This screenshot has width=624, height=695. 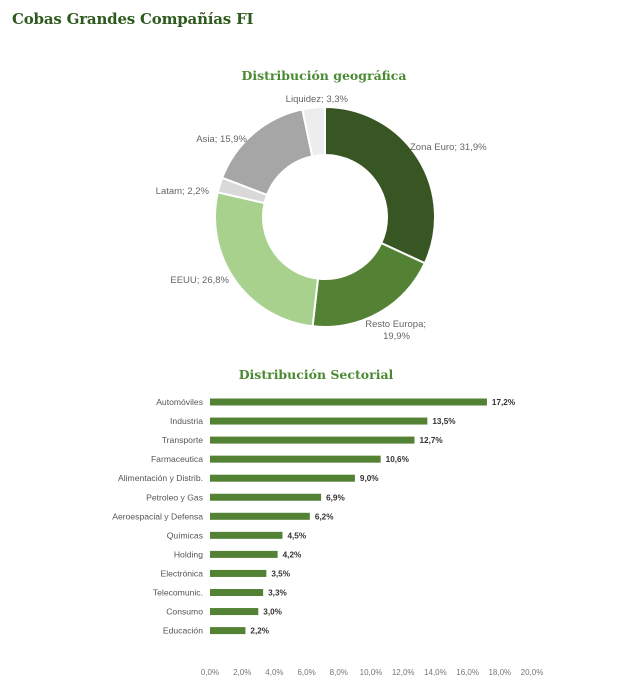 I want to click on x-tick-label: 8,0%, so click(x=339, y=672).